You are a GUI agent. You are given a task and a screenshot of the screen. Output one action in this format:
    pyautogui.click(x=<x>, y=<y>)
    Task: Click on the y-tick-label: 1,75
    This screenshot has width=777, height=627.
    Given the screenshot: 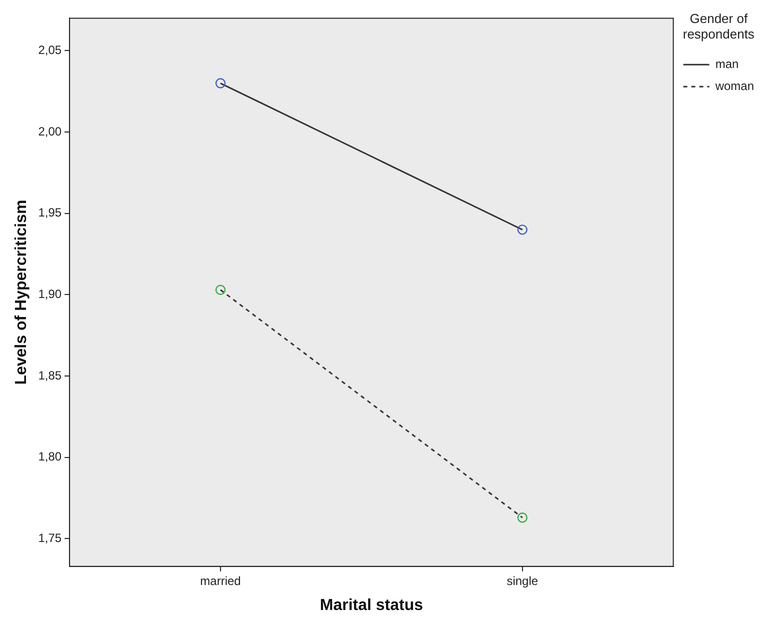 What is the action you would take?
    pyautogui.click(x=50, y=538)
    